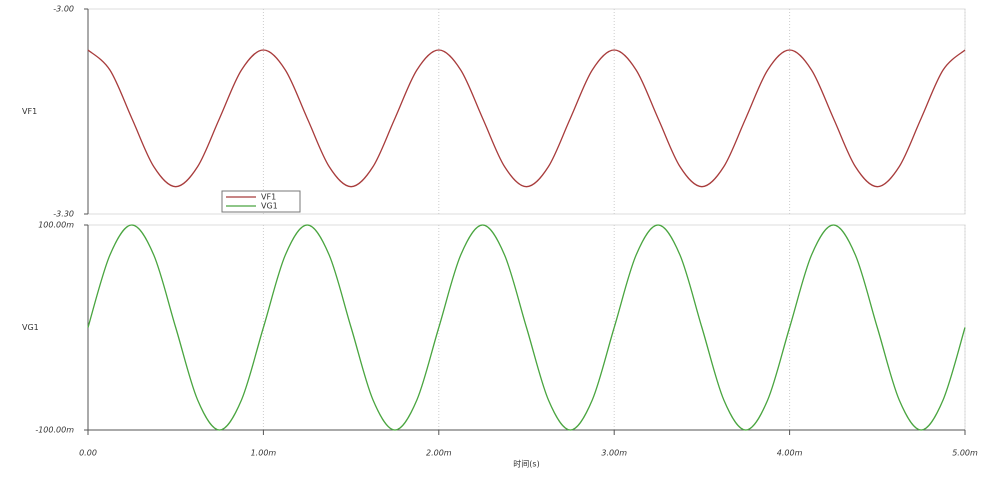  Describe the element at coordinates (268, 197) in the screenshot. I see `legend-label: VF1` at that location.